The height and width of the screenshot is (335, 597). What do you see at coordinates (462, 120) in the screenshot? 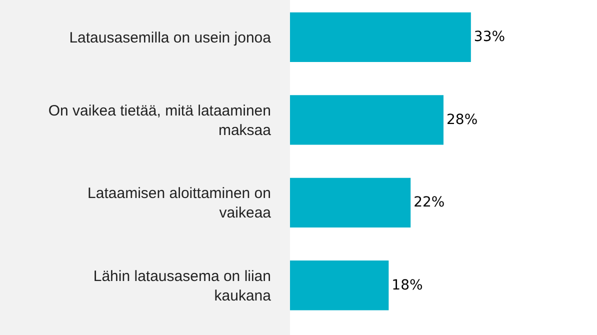
I see `data-label: 28%` at bounding box center [462, 120].